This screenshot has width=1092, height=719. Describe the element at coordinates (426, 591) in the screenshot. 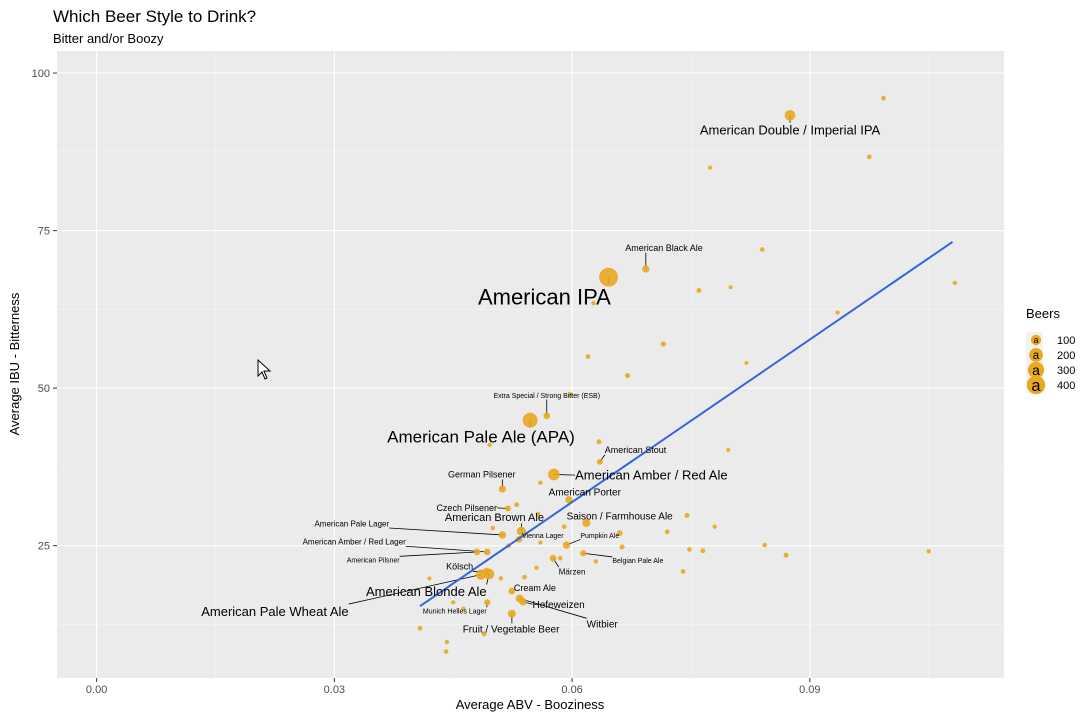

I see `point-label: American Blonde Ale` at that location.